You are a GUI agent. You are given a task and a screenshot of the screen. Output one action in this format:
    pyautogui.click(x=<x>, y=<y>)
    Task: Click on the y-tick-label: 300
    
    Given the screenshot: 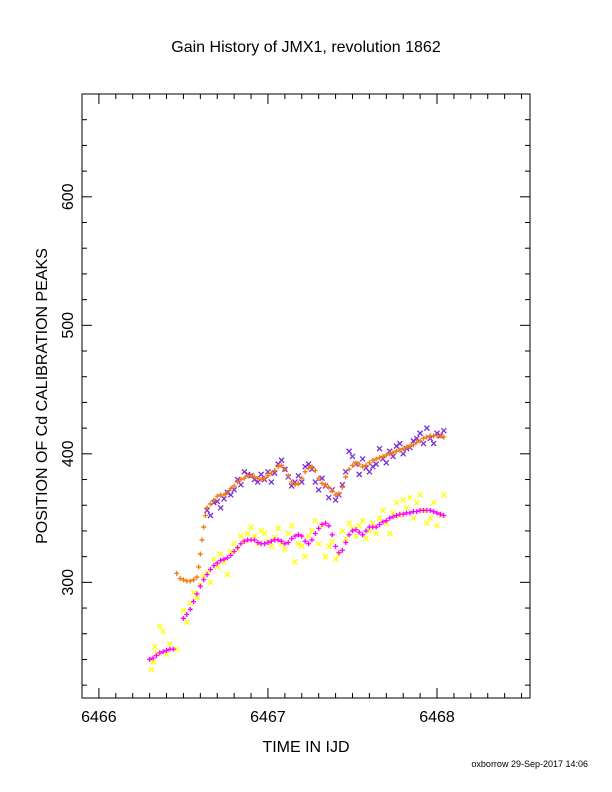 What is the action you would take?
    pyautogui.click(x=68, y=582)
    